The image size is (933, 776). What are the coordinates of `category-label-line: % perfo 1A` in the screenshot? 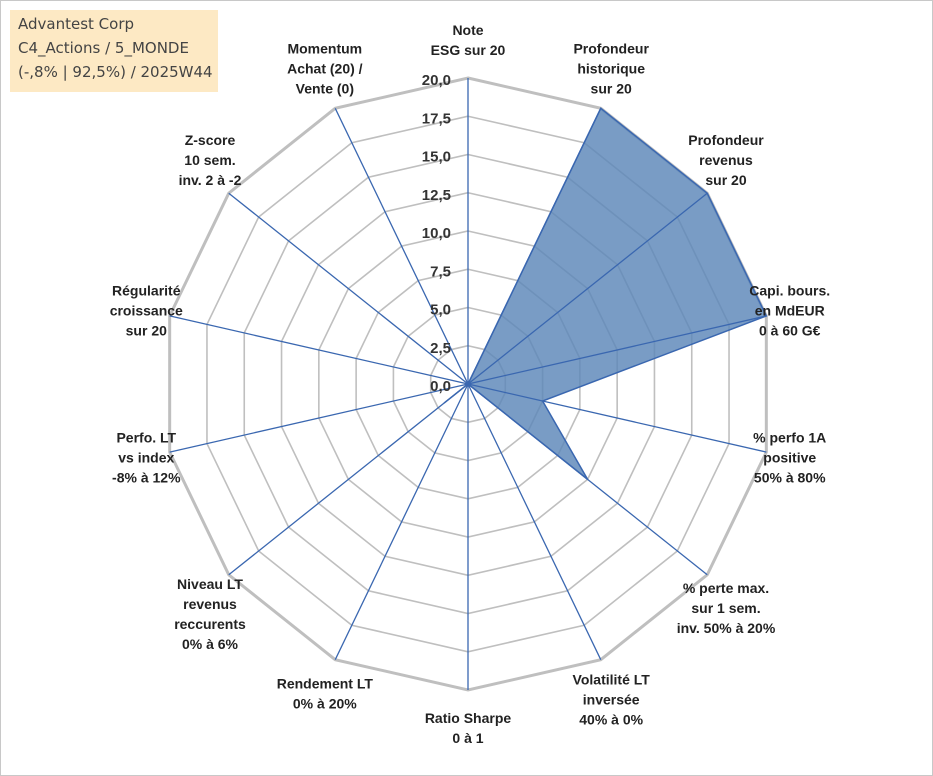 It's located at (789, 437).